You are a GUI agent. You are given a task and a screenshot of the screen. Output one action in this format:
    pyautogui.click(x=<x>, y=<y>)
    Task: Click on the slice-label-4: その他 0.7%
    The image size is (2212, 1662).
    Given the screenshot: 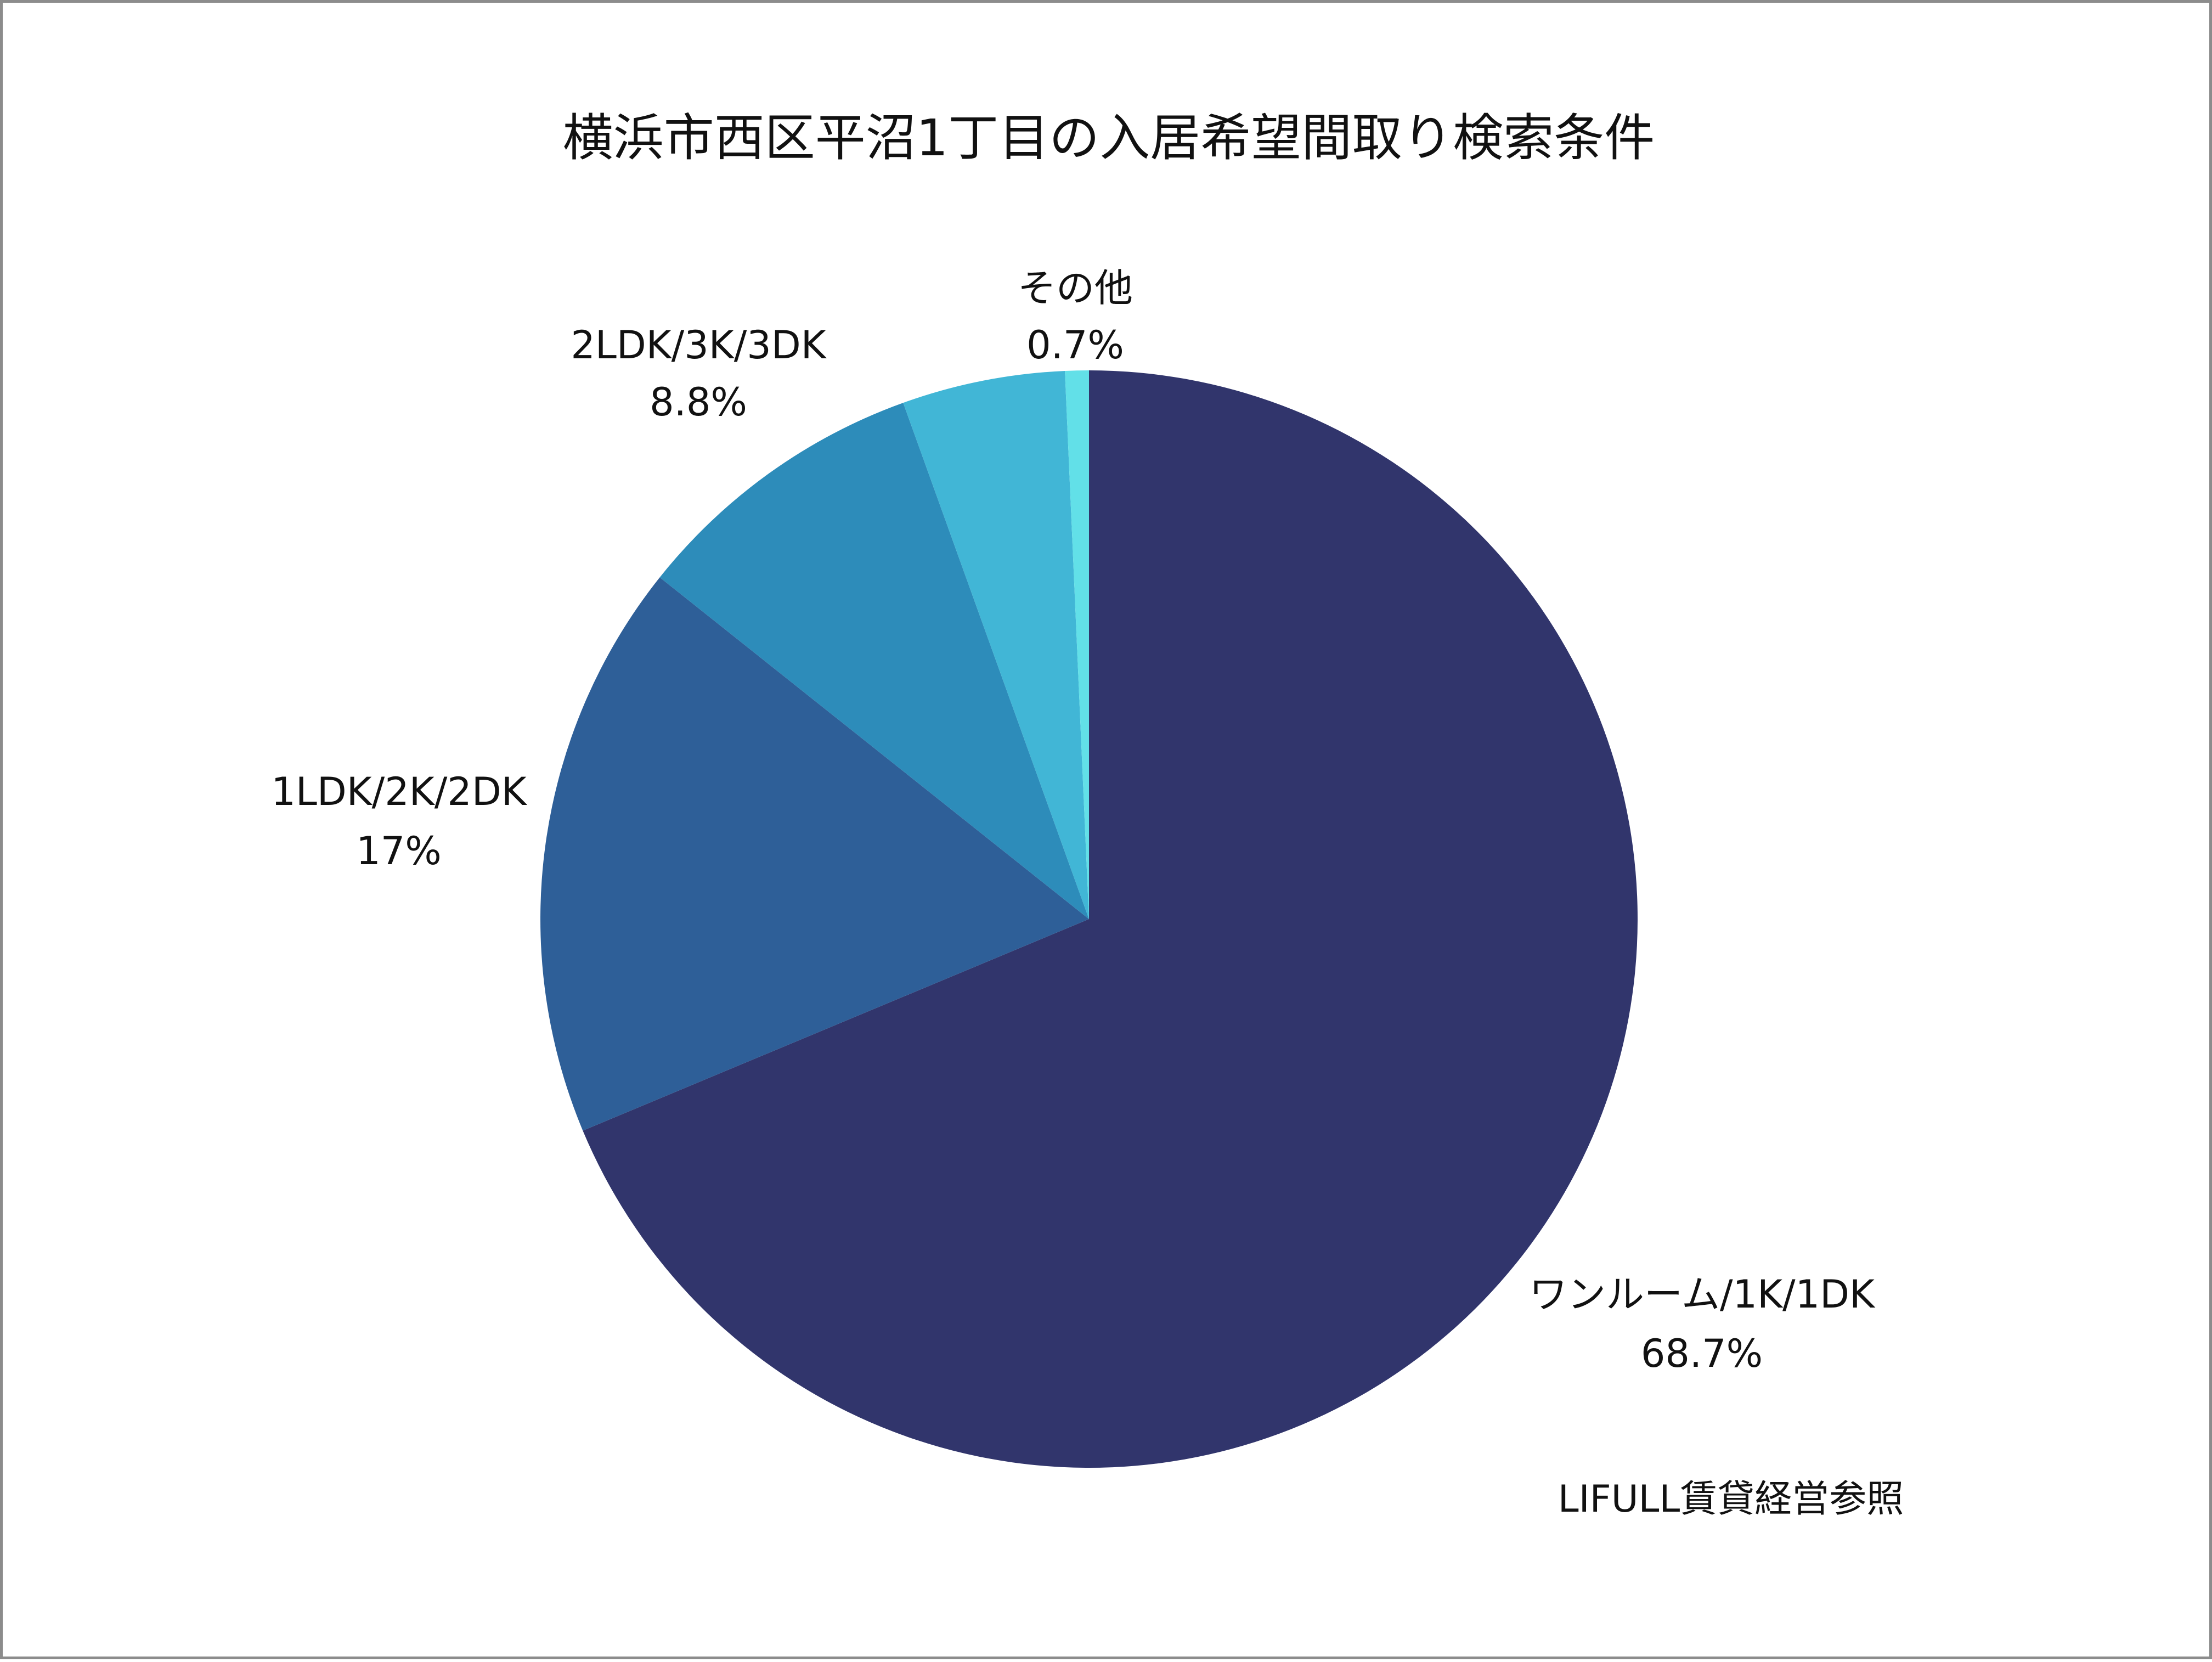 What is the action you would take?
    pyautogui.click(x=1075, y=317)
    